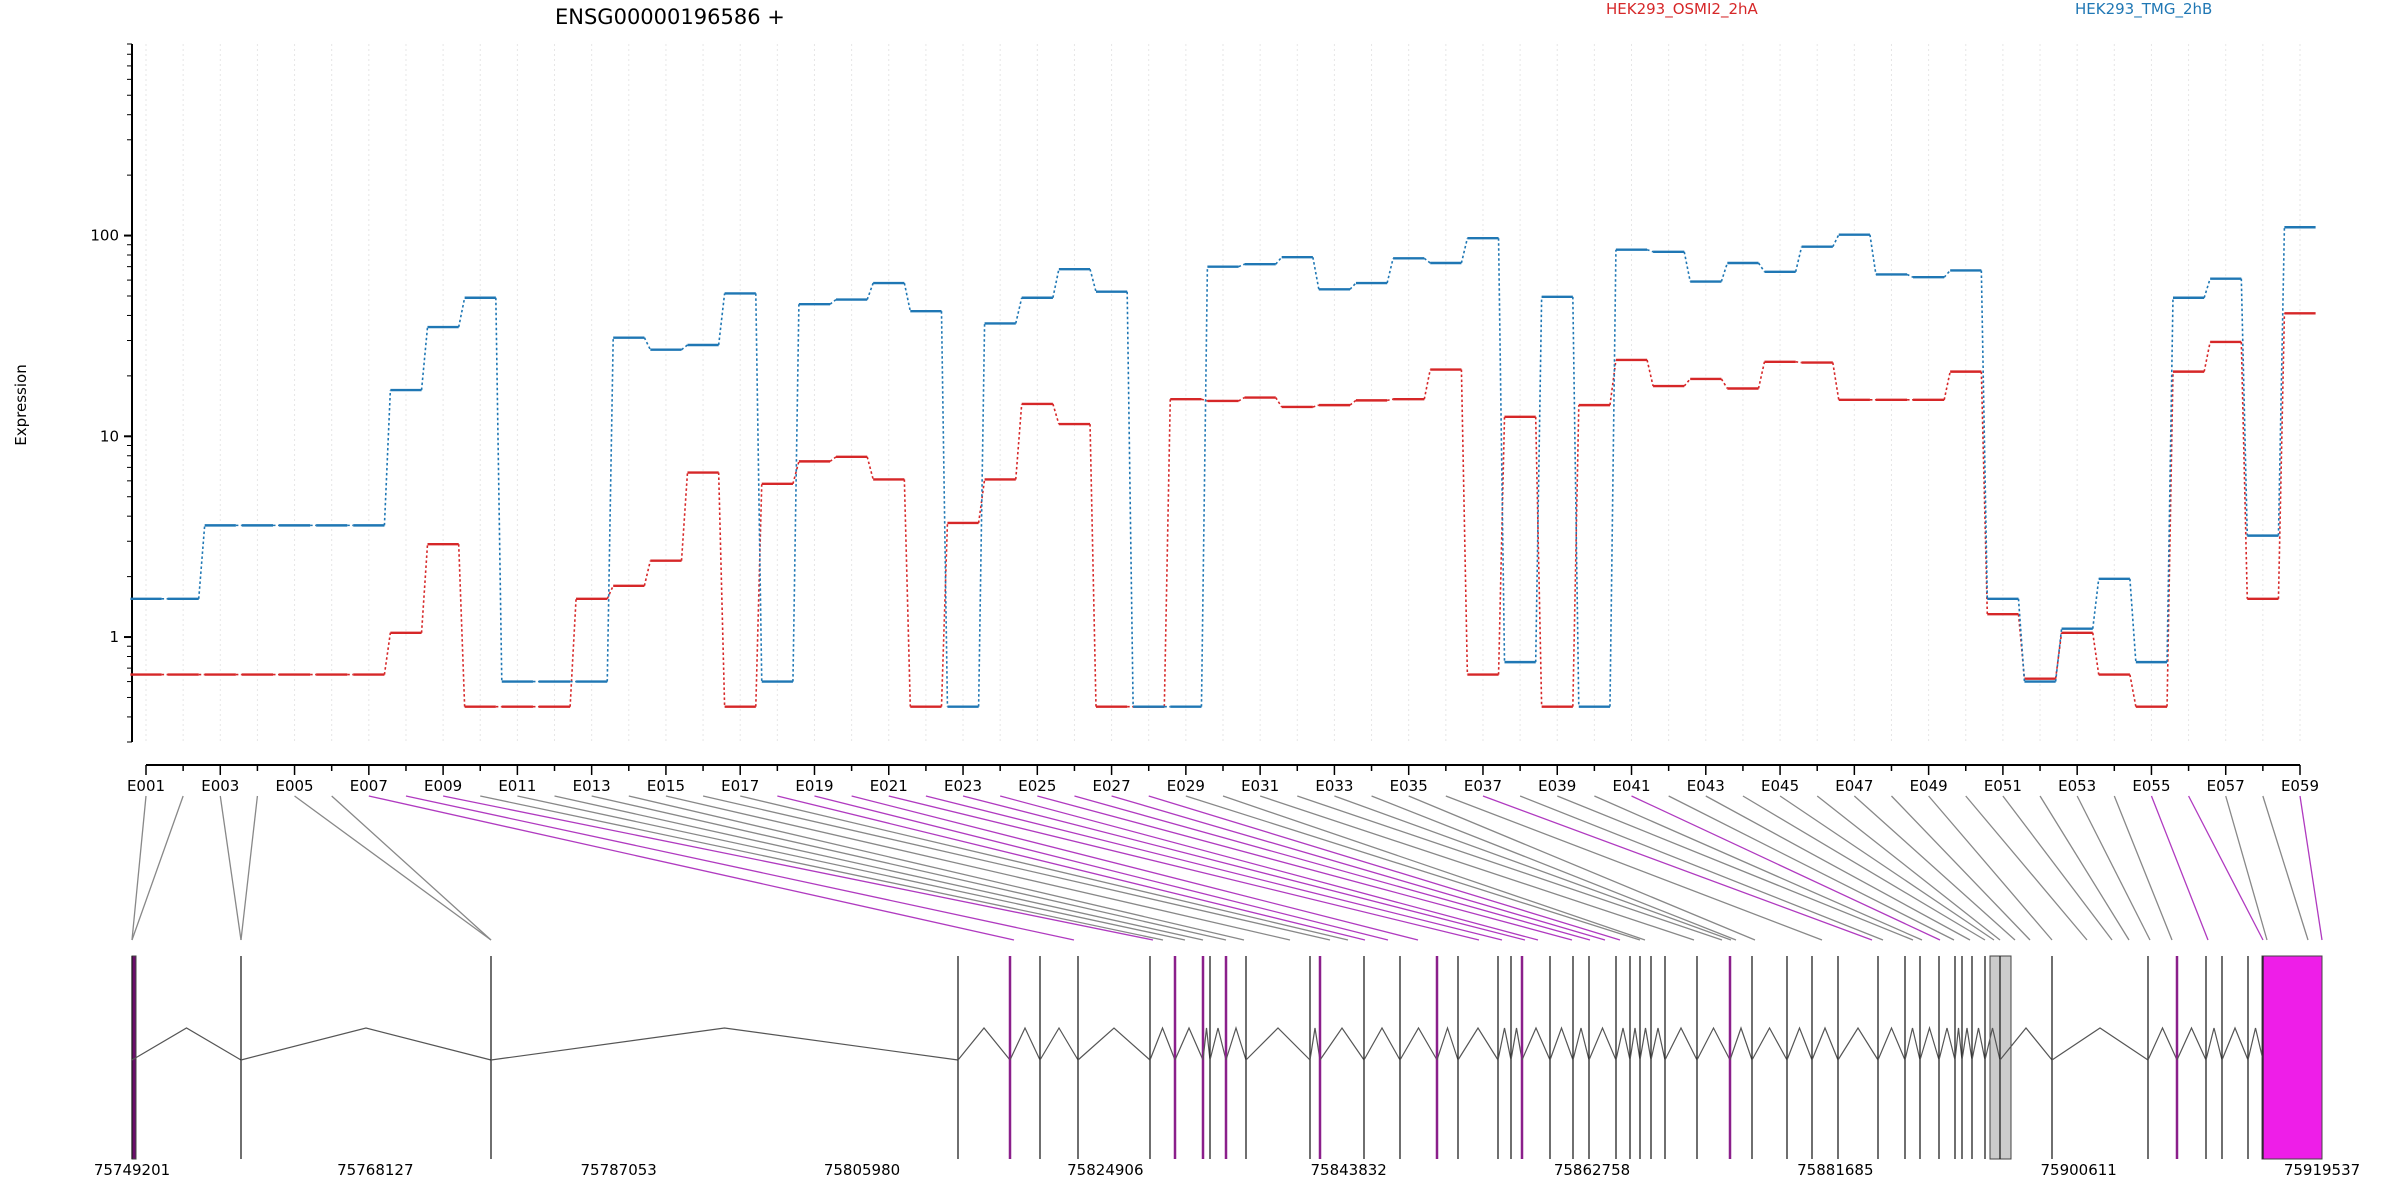 The image size is (2400, 1200). Describe the element at coordinates (889, 786) in the screenshot. I see `x-tick-label: E021` at that location.